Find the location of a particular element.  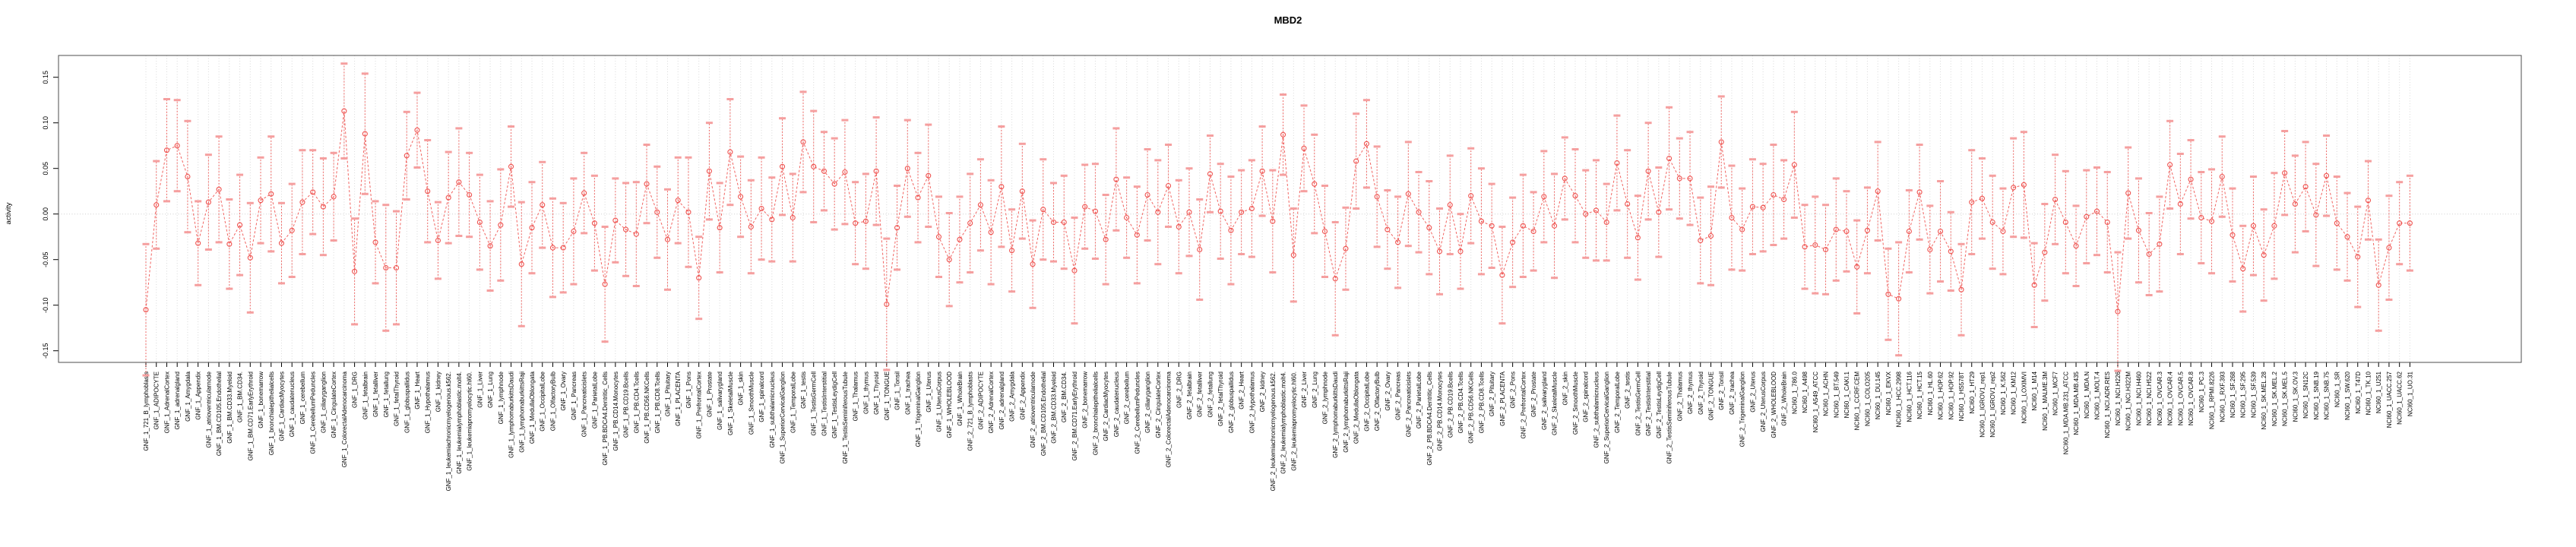

x-category-label: NCI60_1_MDA.MB.231_ATCC is located at coordinates (2065, 413).